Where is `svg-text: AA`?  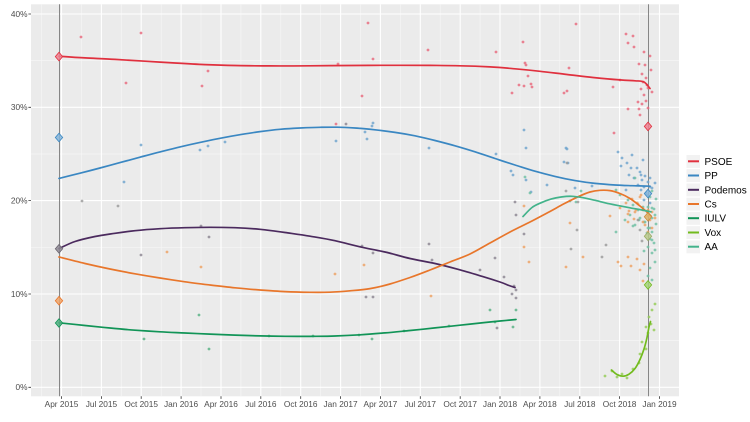 svg-text: AA is located at coordinates (712, 247).